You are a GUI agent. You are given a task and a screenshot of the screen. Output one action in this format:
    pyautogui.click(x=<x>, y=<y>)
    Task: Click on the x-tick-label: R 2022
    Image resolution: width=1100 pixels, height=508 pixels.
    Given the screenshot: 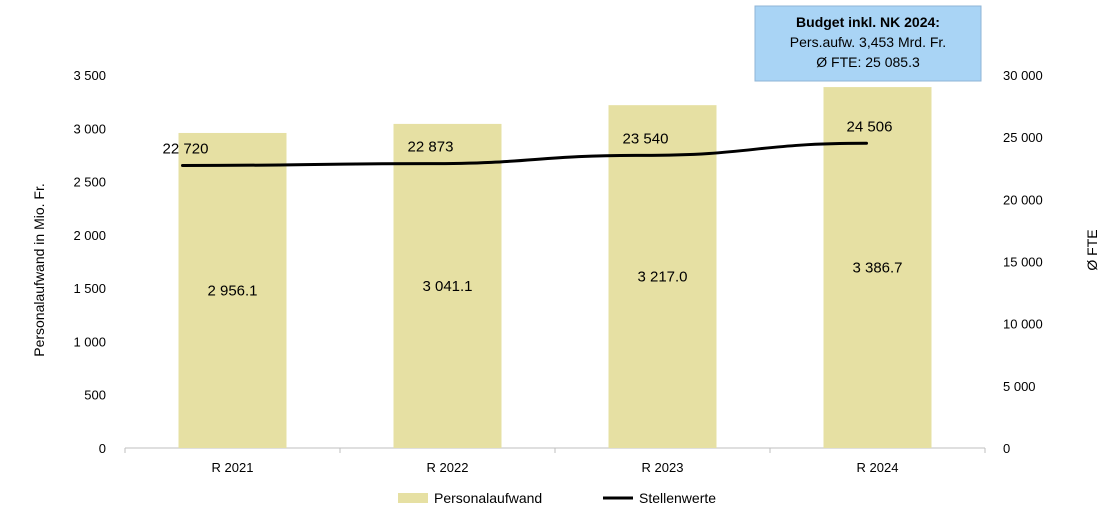 What is the action you would take?
    pyautogui.click(x=448, y=467)
    